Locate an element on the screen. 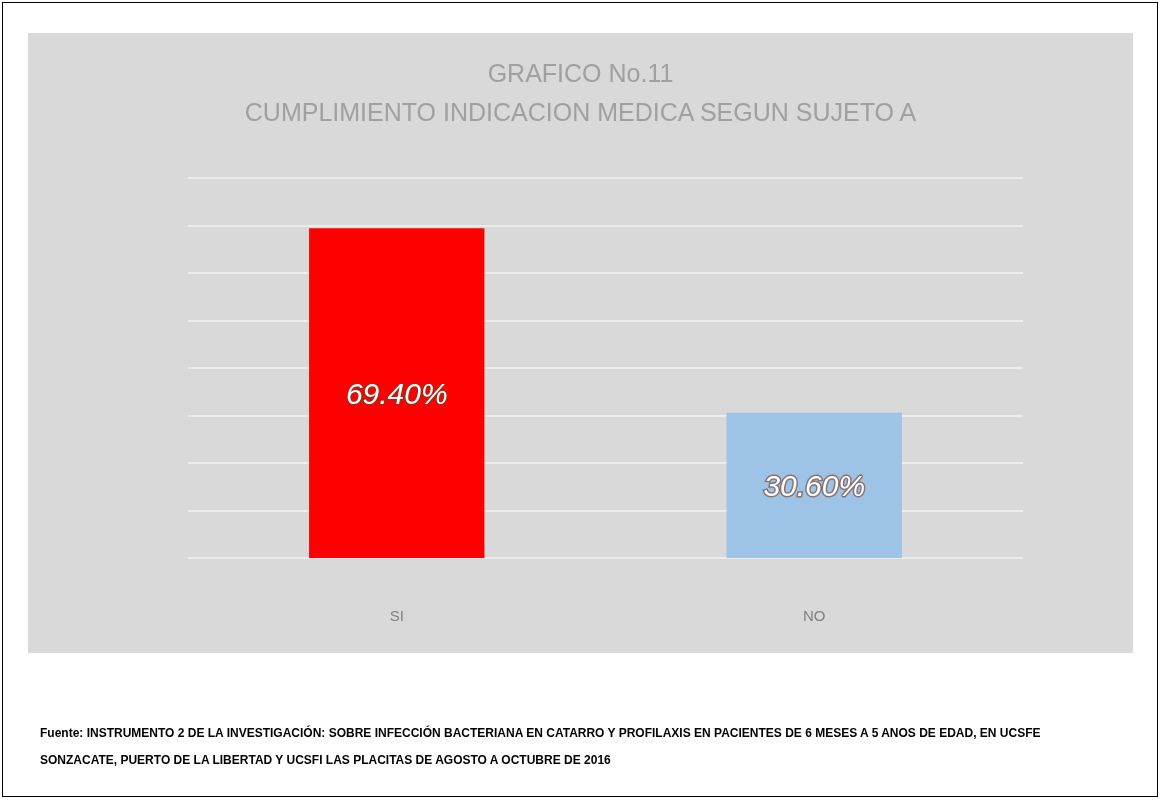  source-note: Fuente: INSTRUMENTO 2 DE LA INVESTIGACIÓN: SOBRE INFECCIÓN BACTERIANA EN CATARRO Y PROFILAXIS EN PACIENTES DE 6 MESES A 5 ANOS DE EDAD, EN UCSFE SONZACATE, PUERTO DE LA LIBERTAD Y UCSFI LAS PLACITAS DE AGOSTO A OCTUBRE DE 2016 is located at coordinates (541, 746).